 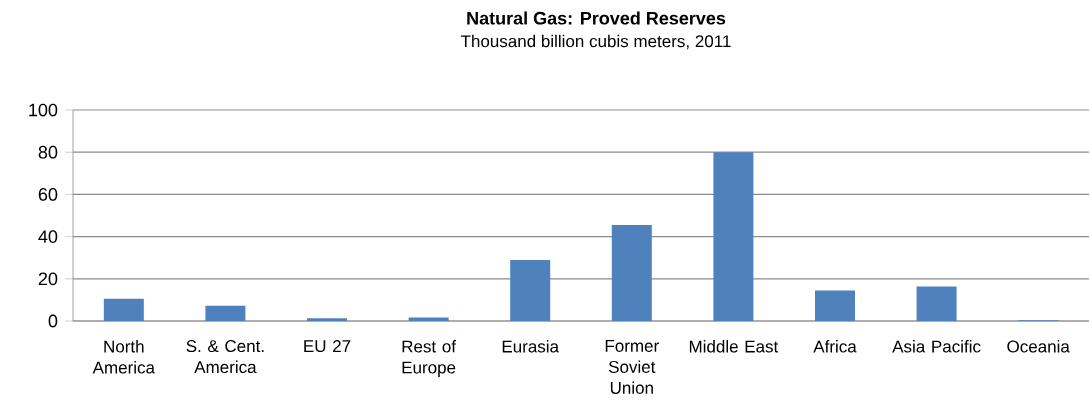 I want to click on x-tick-label: S. & Cent. America, so click(x=225, y=357).